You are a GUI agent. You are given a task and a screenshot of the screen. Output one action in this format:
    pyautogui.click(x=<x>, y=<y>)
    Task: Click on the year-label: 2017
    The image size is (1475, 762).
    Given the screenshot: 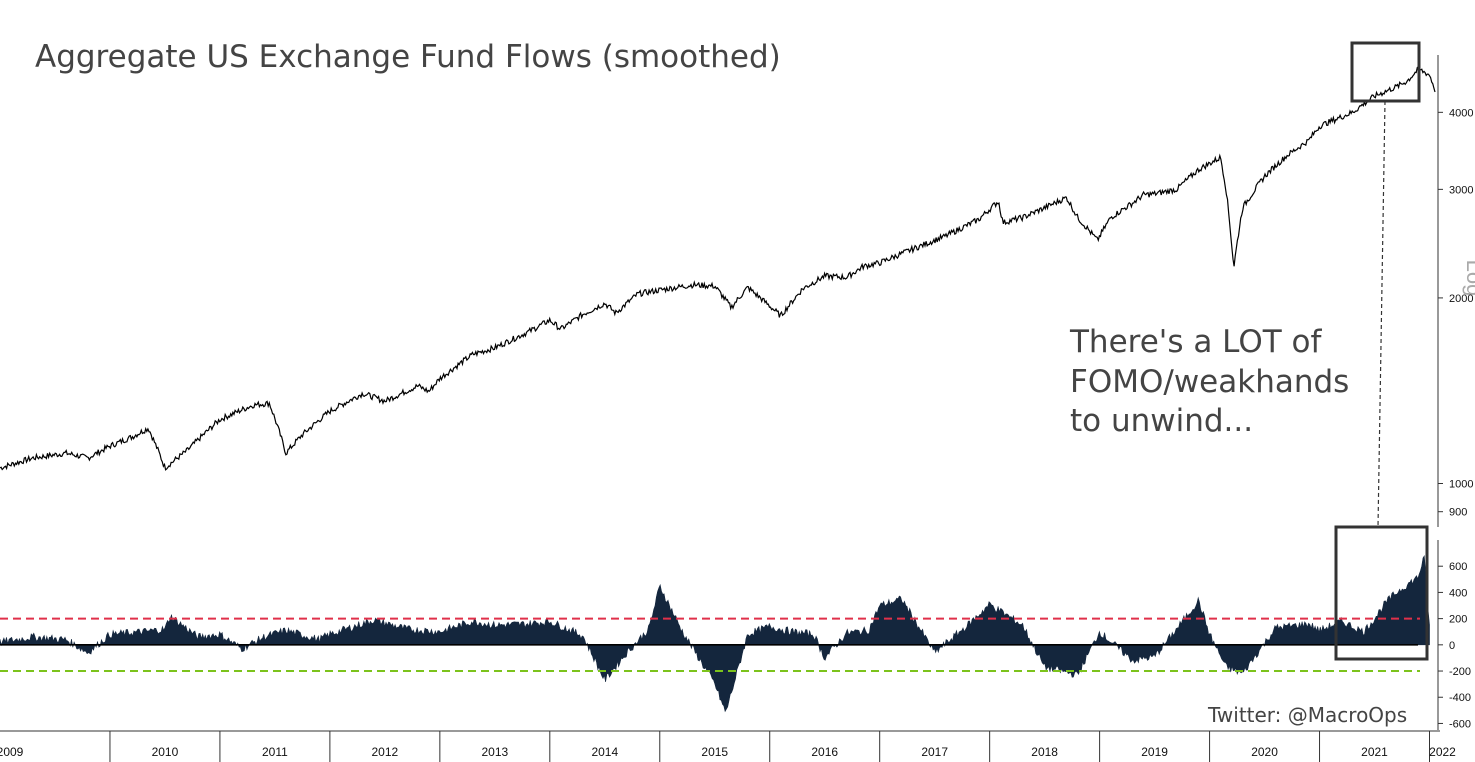 What is the action you would take?
    pyautogui.click(x=934, y=752)
    